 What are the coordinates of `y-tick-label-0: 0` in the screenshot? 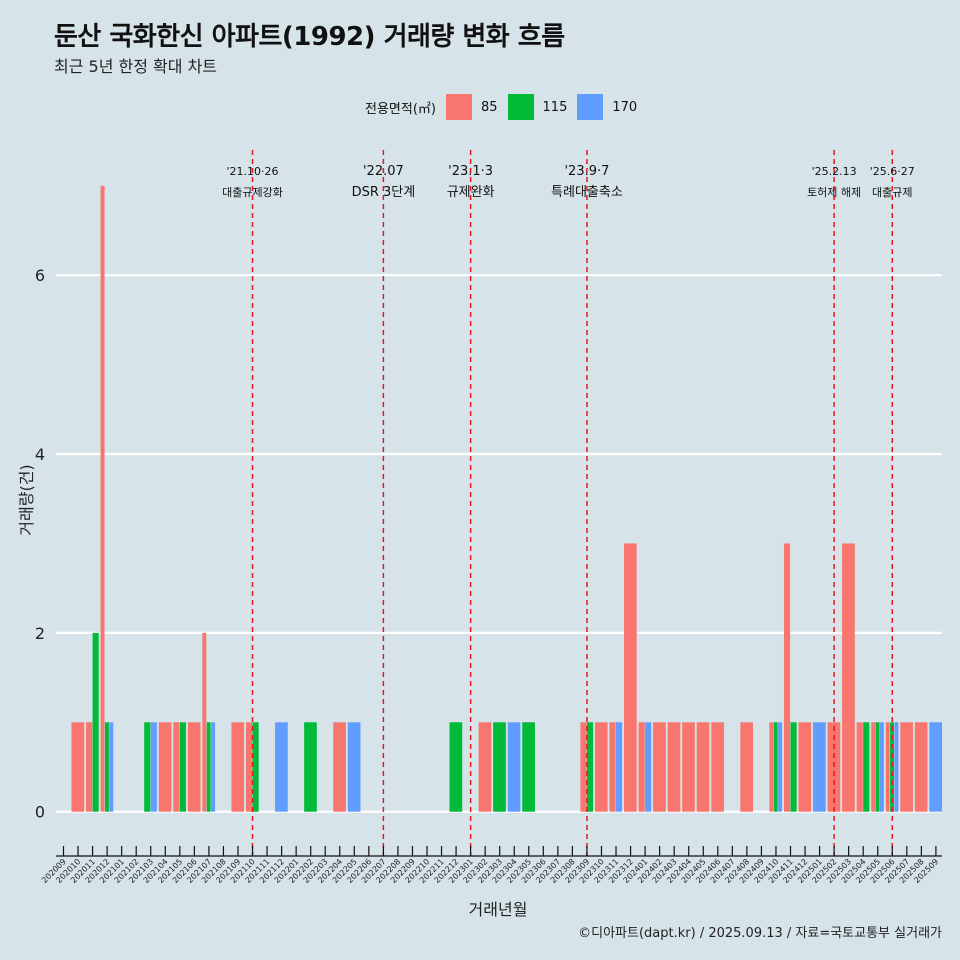 It's located at (40, 812).